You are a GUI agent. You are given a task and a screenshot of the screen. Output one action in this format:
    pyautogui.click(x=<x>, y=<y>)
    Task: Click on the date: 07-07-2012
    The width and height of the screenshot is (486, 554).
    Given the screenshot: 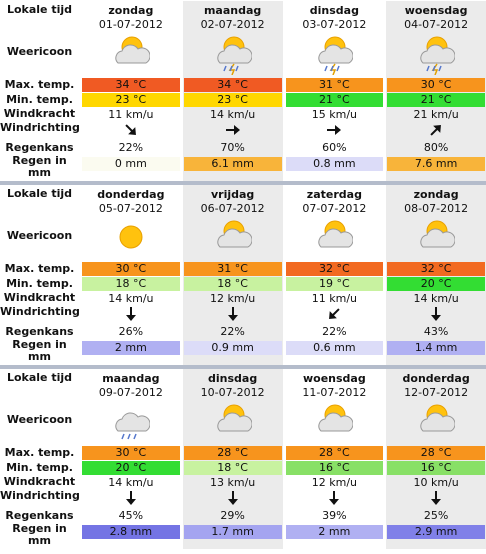 What is the action you would take?
    pyautogui.click(x=334, y=208)
    